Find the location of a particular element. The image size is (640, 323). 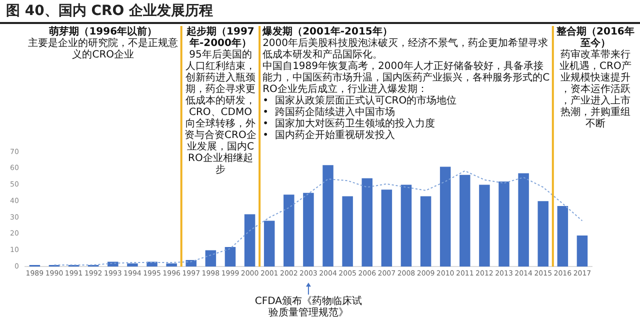

text: 主要是企业的研究院，不是正规意义的CRO企业 is located at coordinates (103, 49).